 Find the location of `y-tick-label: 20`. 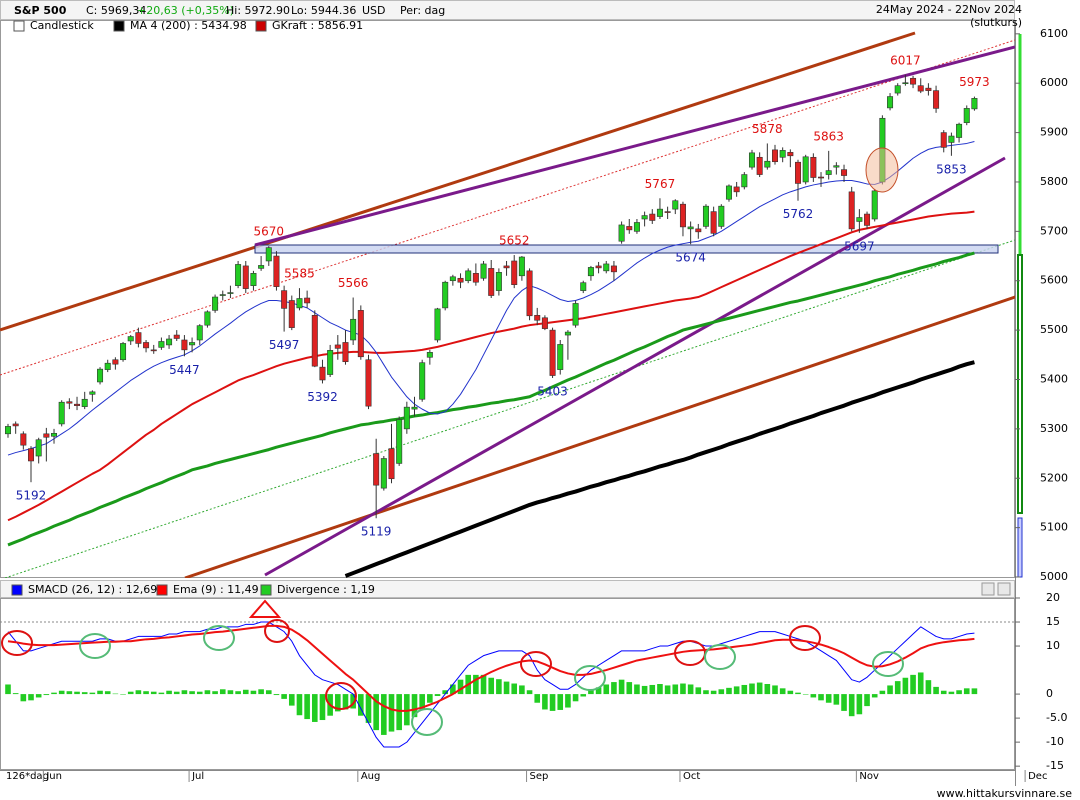

y-tick-label: 20 is located at coordinates (1053, 597).